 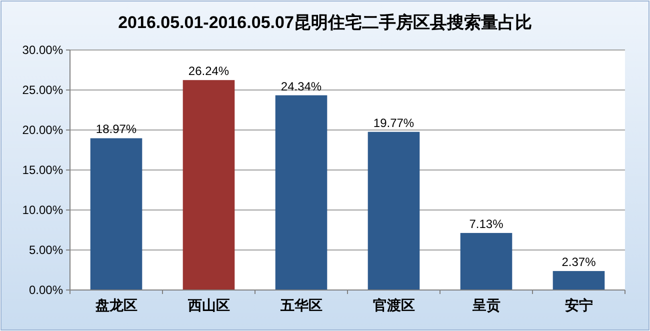 What do you see at coordinates (393, 123) in the screenshot?
I see `data-label: 19.77%` at bounding box center [393, 123].